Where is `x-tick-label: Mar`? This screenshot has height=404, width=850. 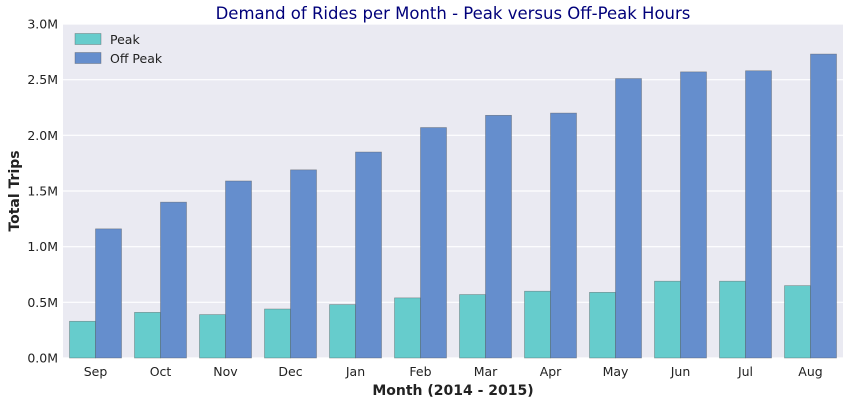
x-tick-label: Mar is located at coordinates (486, 371).